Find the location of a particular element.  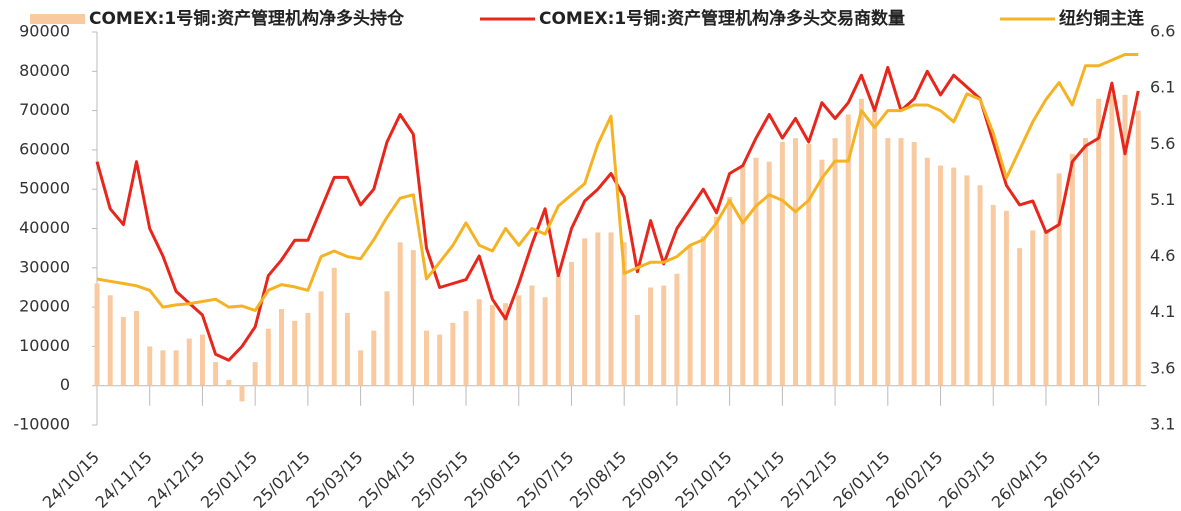

y-tick-label: 0 is located at coordinates (65, 384).